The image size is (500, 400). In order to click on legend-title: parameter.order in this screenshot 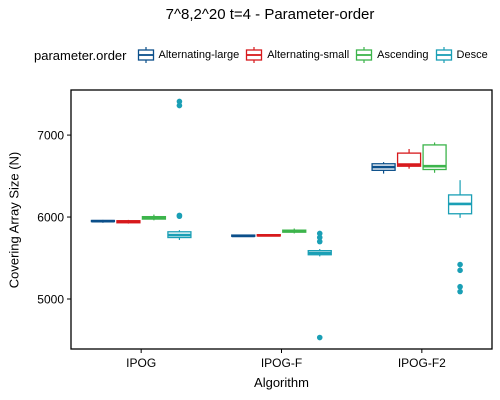, I will do `click(80, 55)`.